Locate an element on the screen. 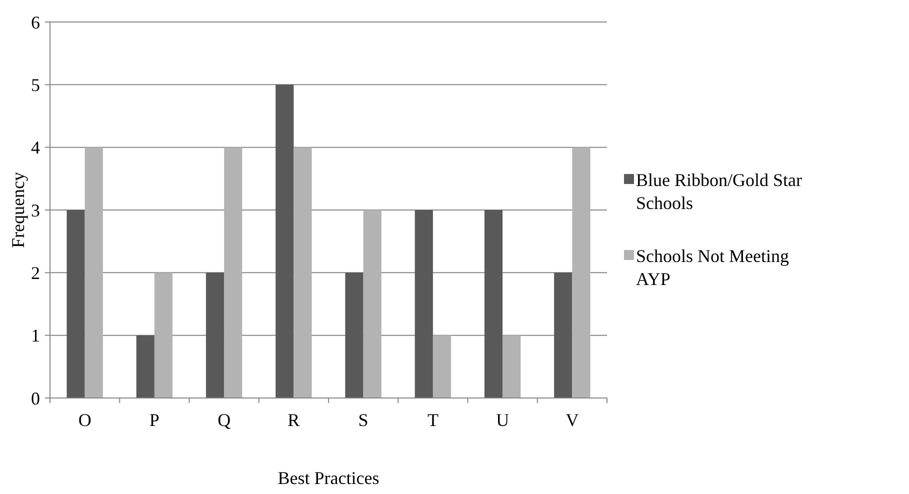 The image size is (909, 494). y-tick-label: 5 is located at coordinates (35, 84).